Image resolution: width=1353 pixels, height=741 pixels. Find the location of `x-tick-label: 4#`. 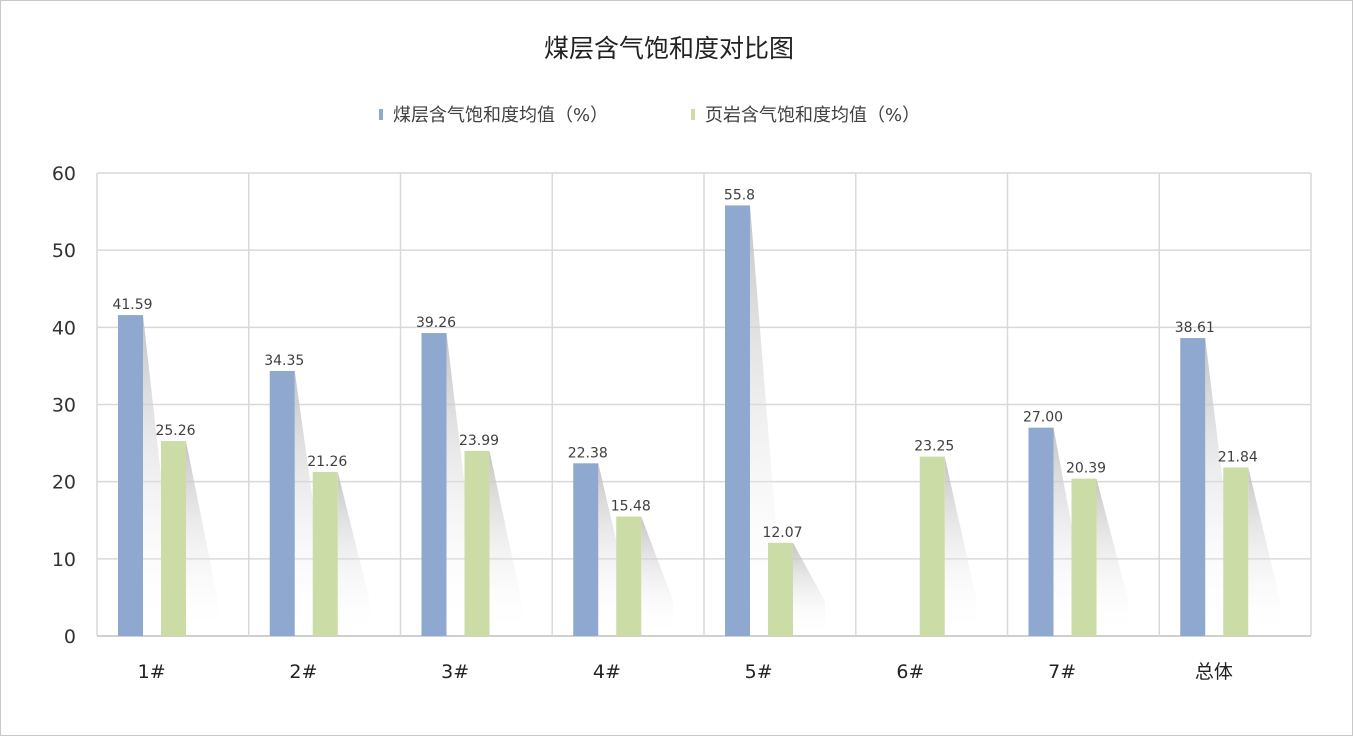

x-tick-label: 4# is located at coordinates (607, 672).